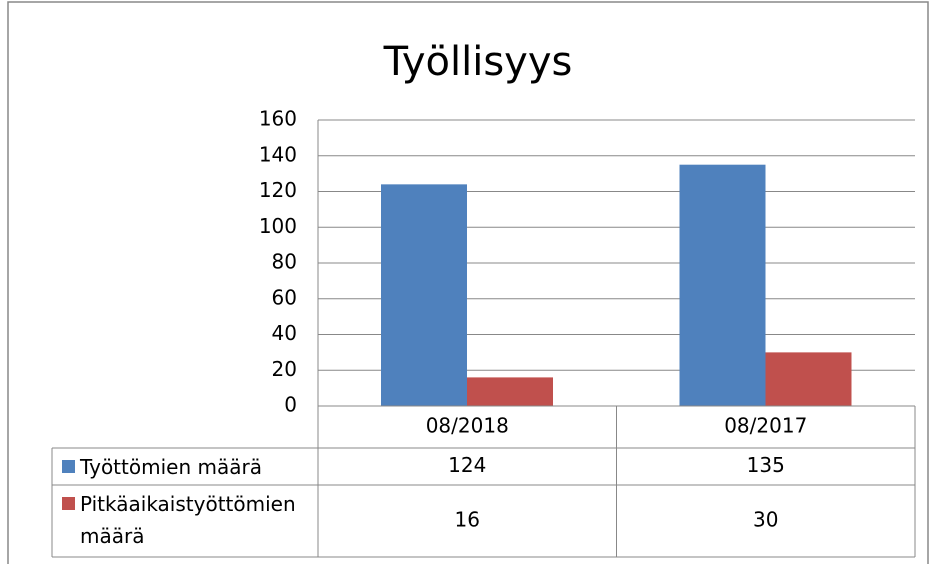  Describe the element at coordinates (467, 465) in the screenshot. I see `table-value: 124` at that location.